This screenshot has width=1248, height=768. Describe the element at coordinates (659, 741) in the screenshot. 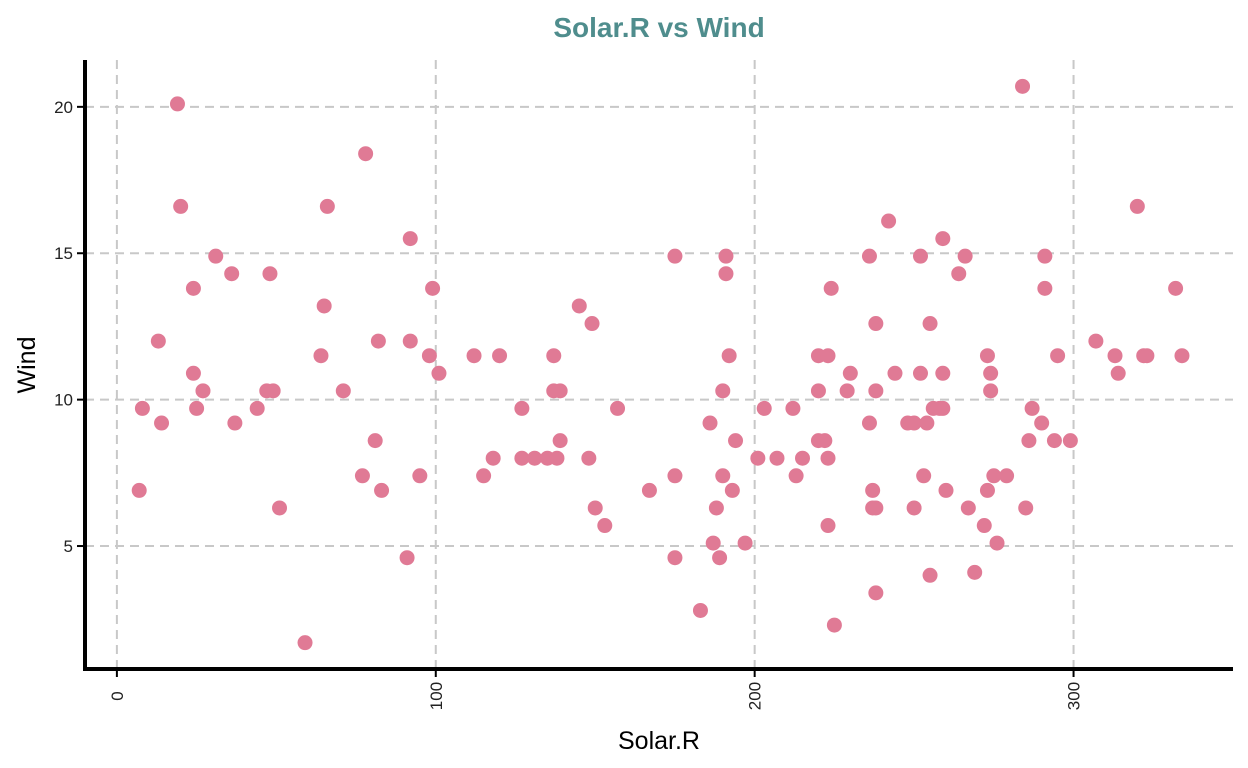

I see `x-axis-label: Solar.R` at that location.